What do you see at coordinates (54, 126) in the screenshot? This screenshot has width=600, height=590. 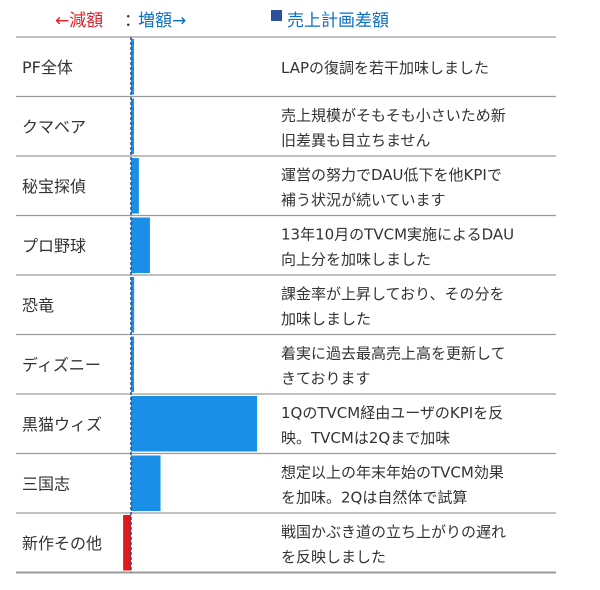 I see `row-label: クマベア` at bounding box center [54, 126].